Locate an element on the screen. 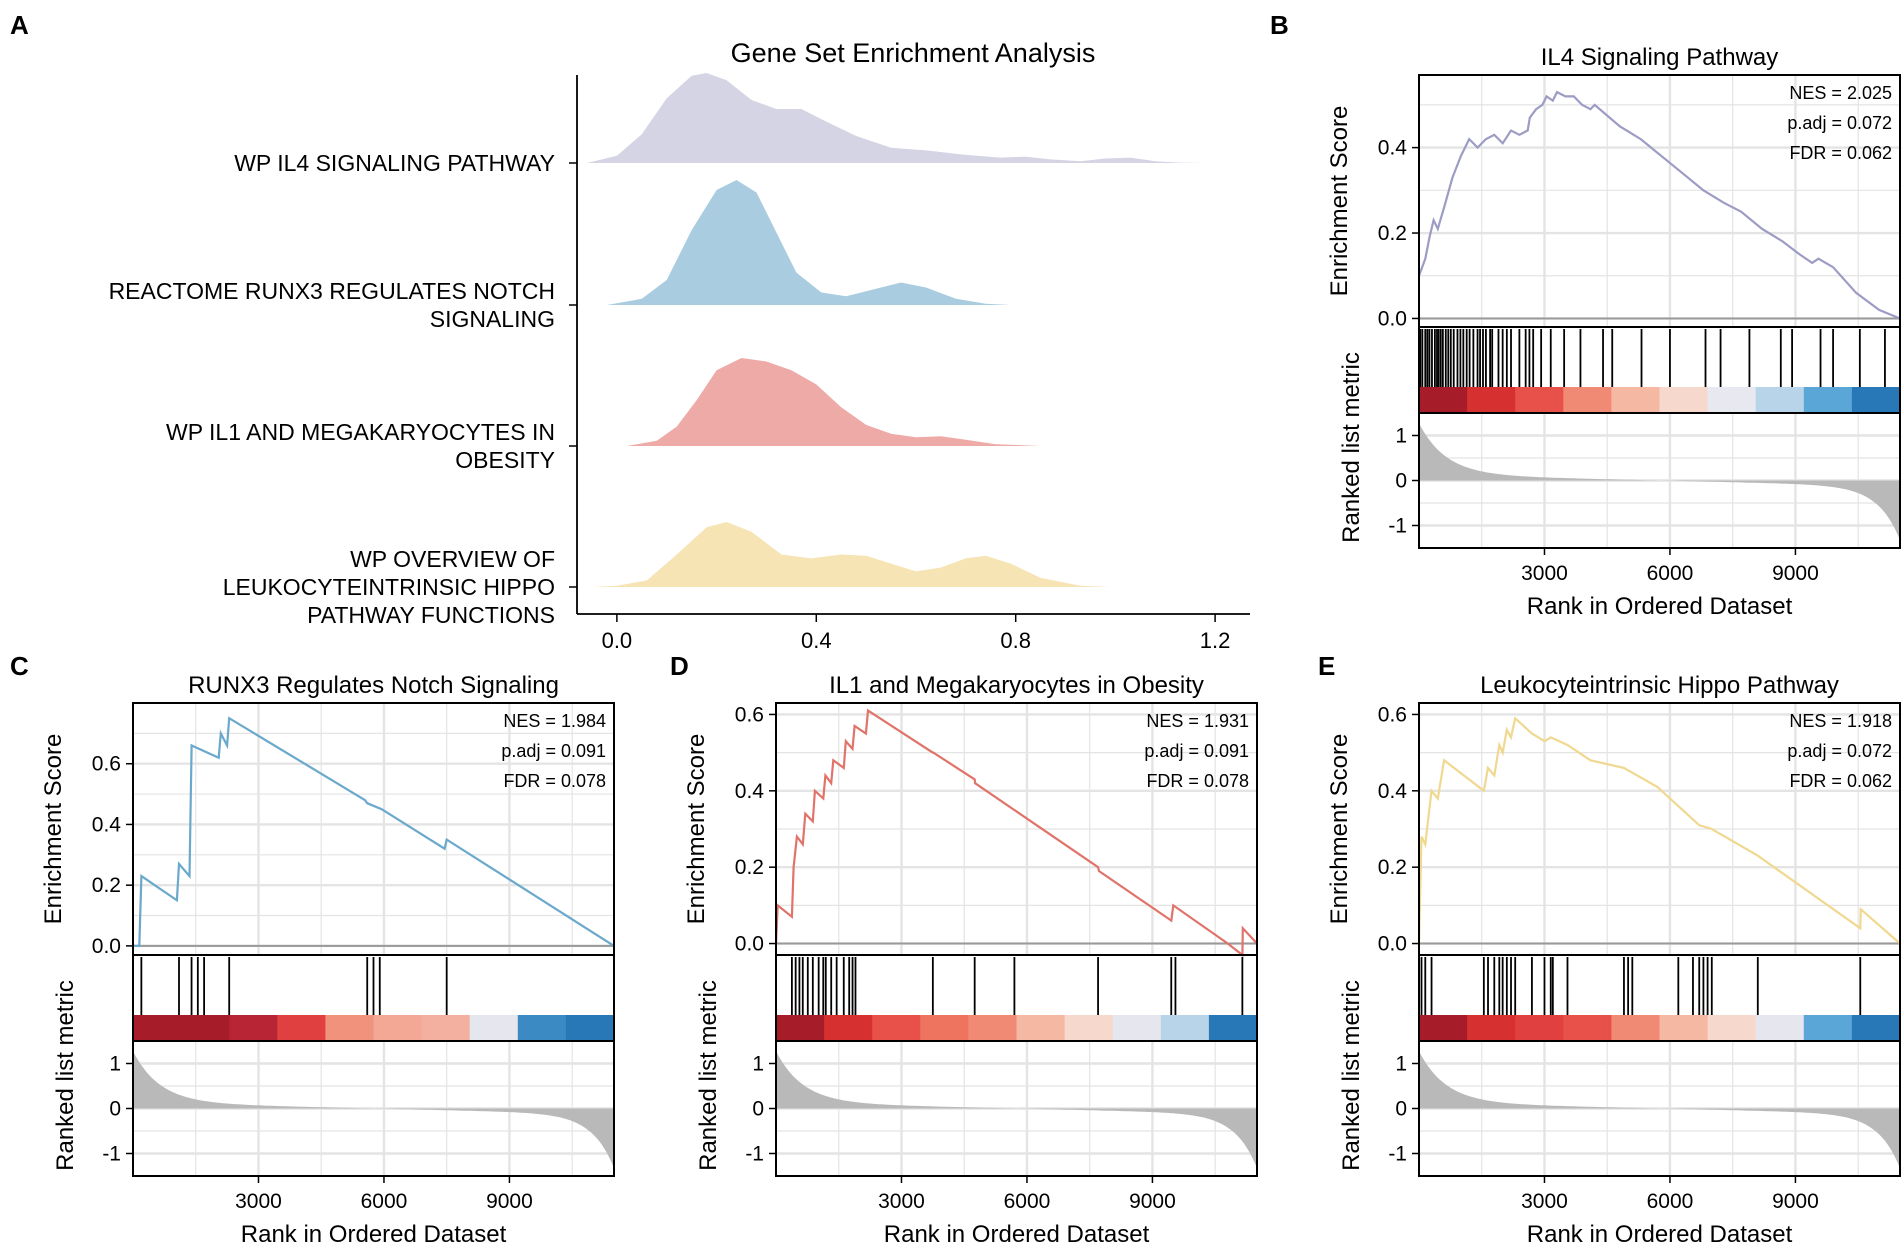 The height and width of the screenshot is (1258, 1904). x-tick-label: 1.2 is located at coordinates (1215, 640).